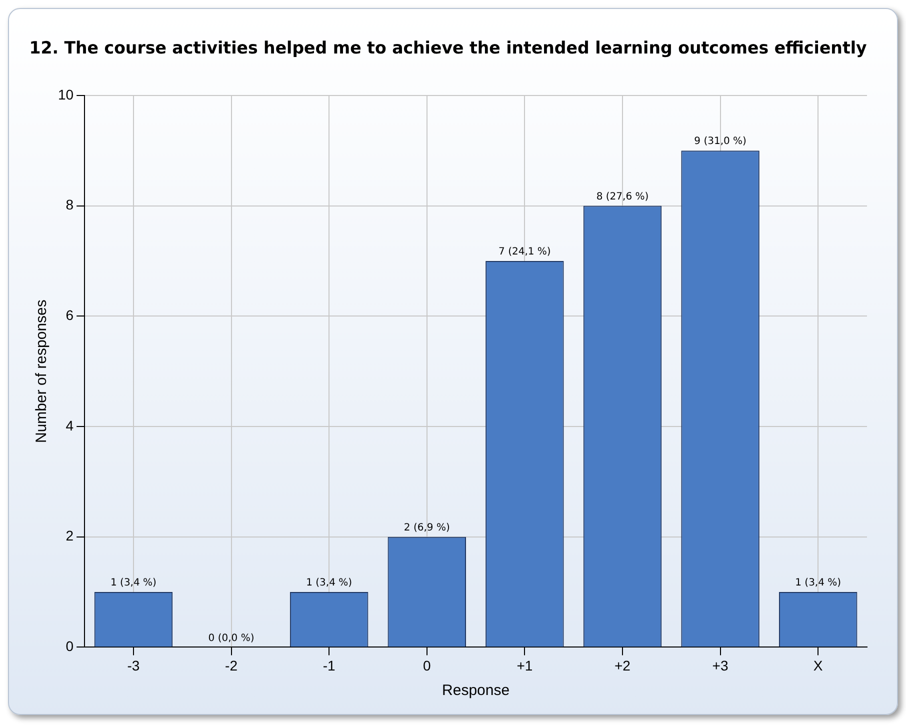 The height and width of the screenshot is (725, 906). Describe the element at coordinates (70, 646) in the screenshot. I see `y-tick-label: 0` at that location.